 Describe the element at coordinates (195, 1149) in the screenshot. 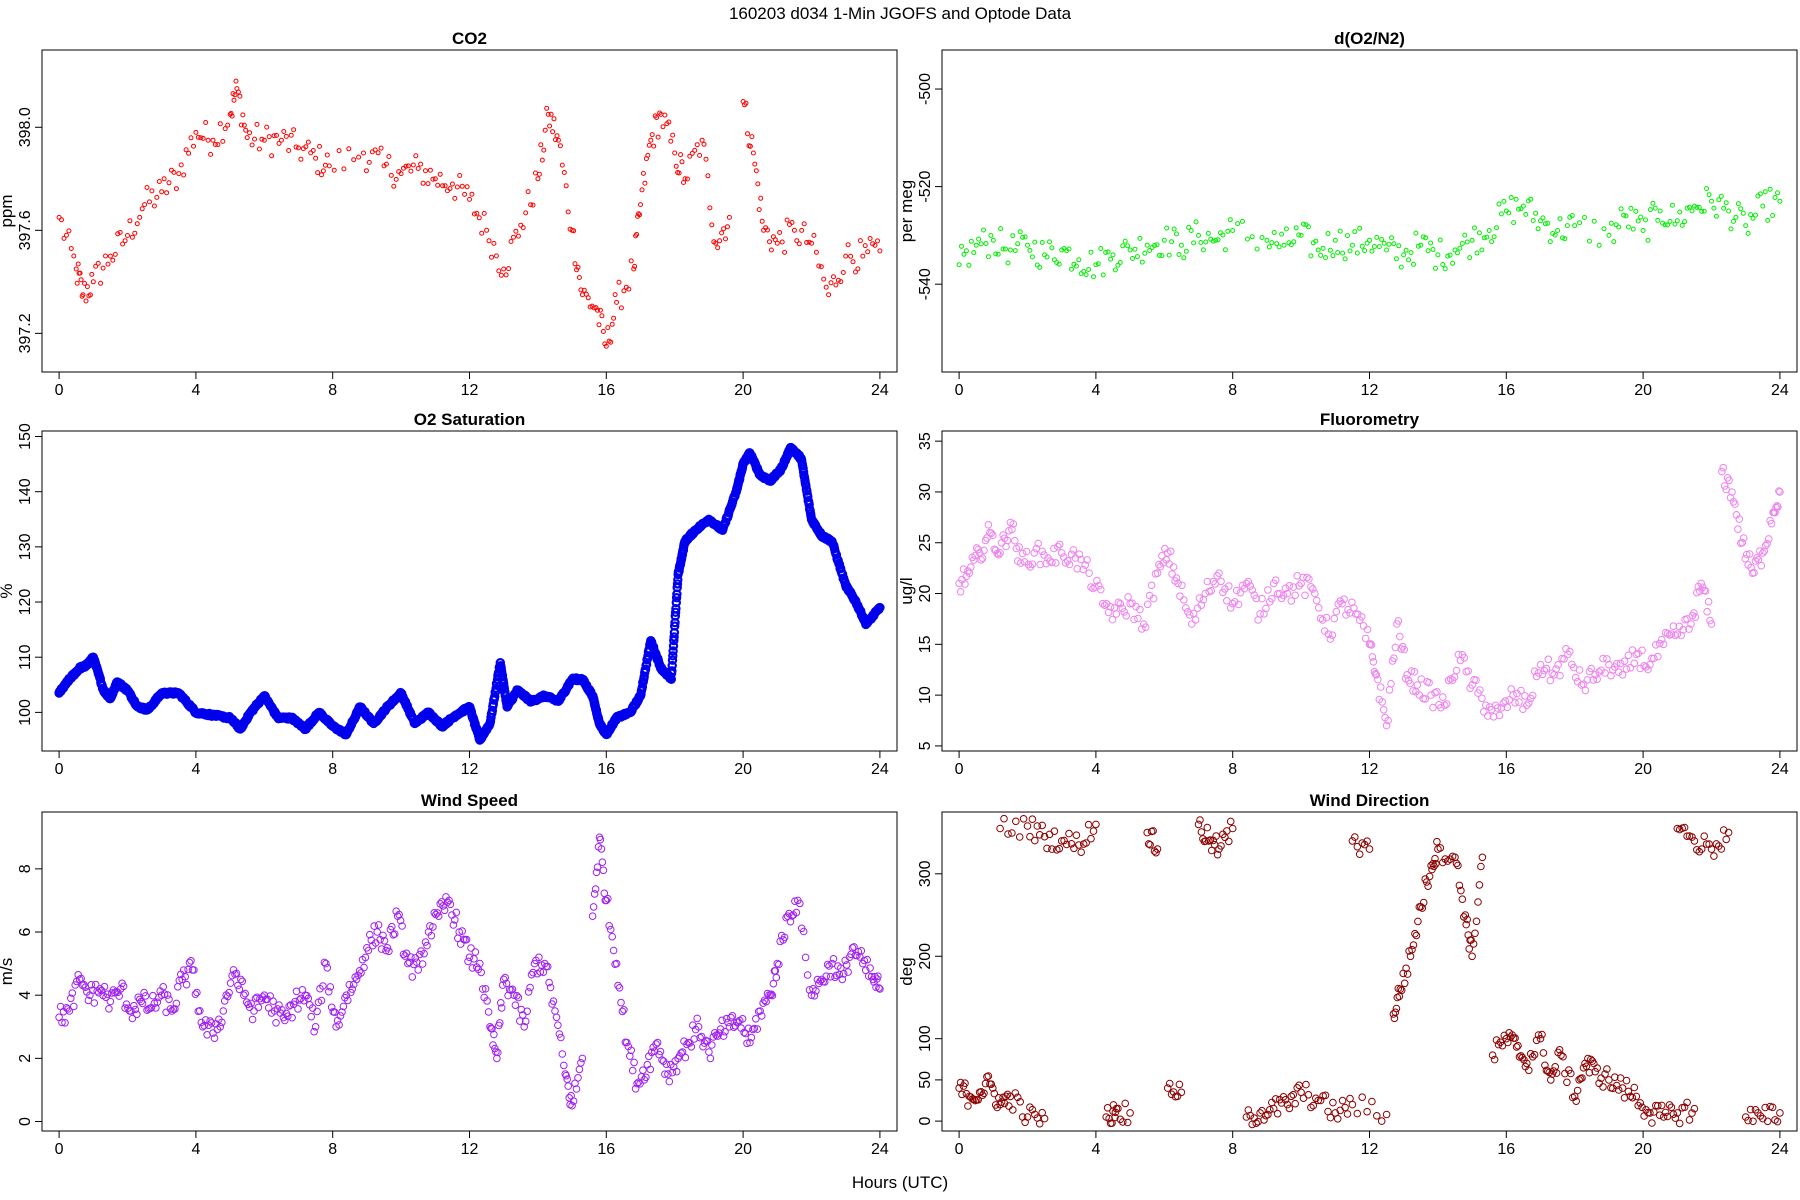

I see `x-tick-label: 4` at that location.